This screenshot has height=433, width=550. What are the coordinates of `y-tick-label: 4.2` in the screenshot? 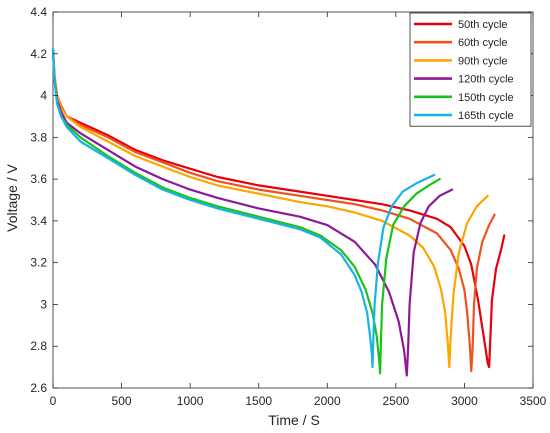 It's located at (38, 54).